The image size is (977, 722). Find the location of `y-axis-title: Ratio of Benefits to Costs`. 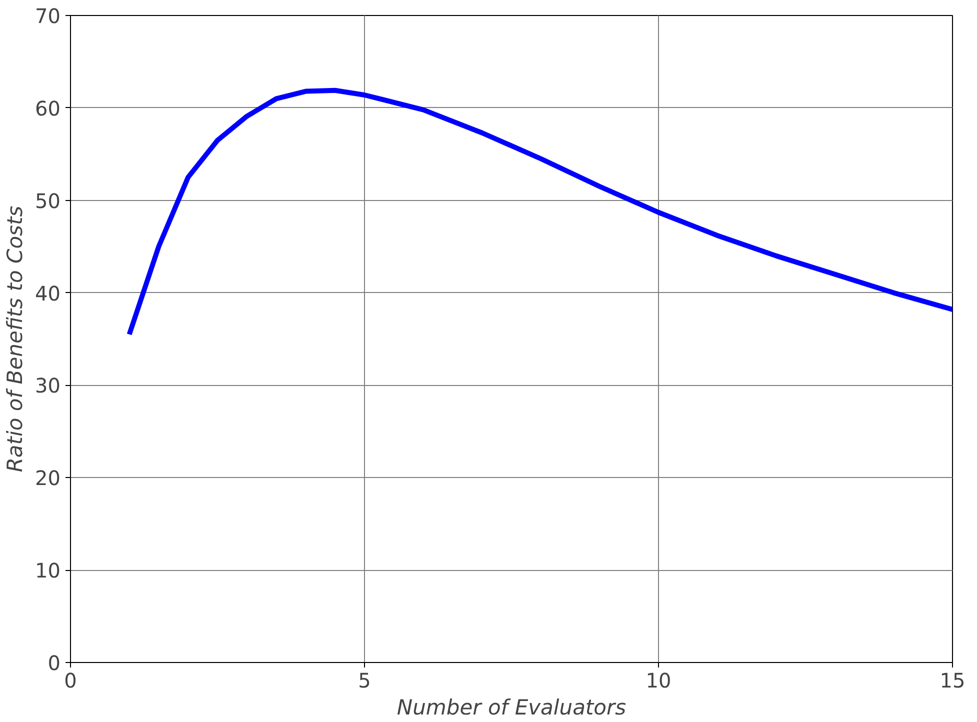

y-axis-title: Ratio of Benefits to Costs is located at coordinates (15, 339).